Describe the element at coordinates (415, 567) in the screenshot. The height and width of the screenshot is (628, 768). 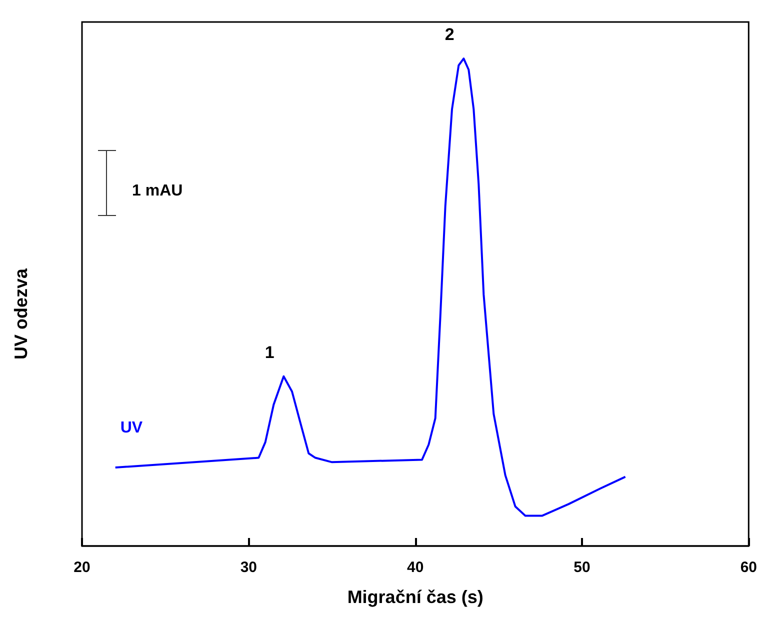
I see `x-tick-label: 40` at that location.